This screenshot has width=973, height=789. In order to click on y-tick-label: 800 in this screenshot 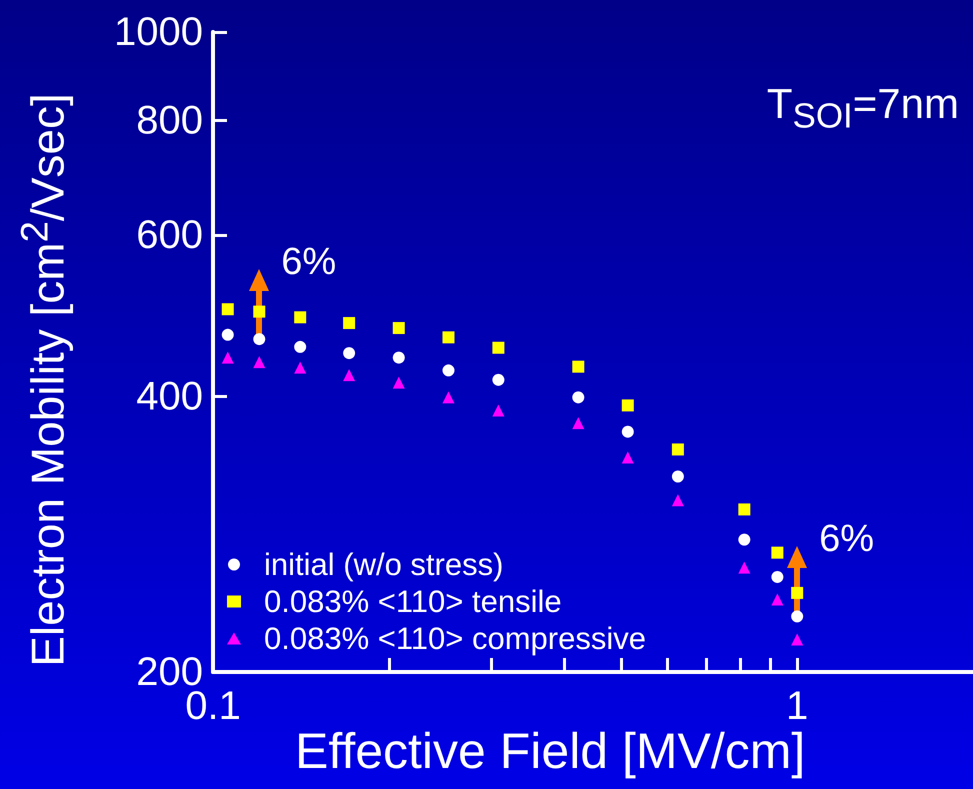, I will do `click(169, 120)`.